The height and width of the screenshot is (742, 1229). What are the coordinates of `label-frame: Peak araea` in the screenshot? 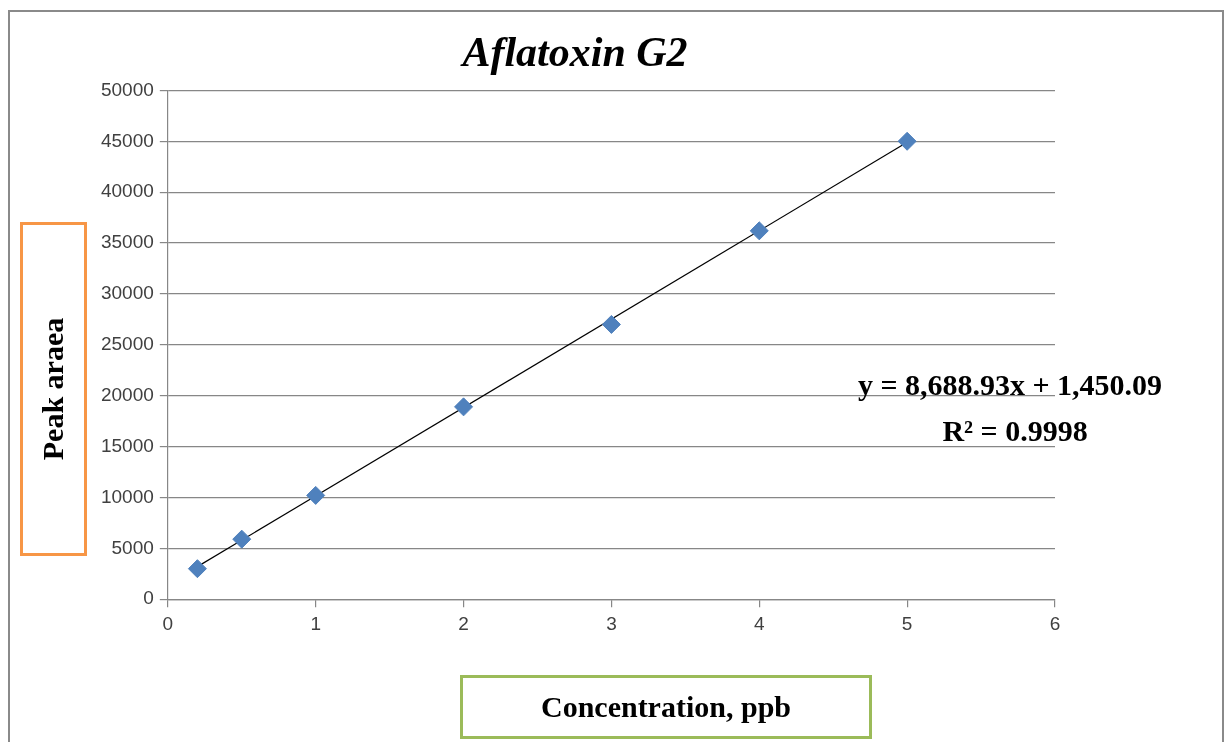 It's located at (53, 389).